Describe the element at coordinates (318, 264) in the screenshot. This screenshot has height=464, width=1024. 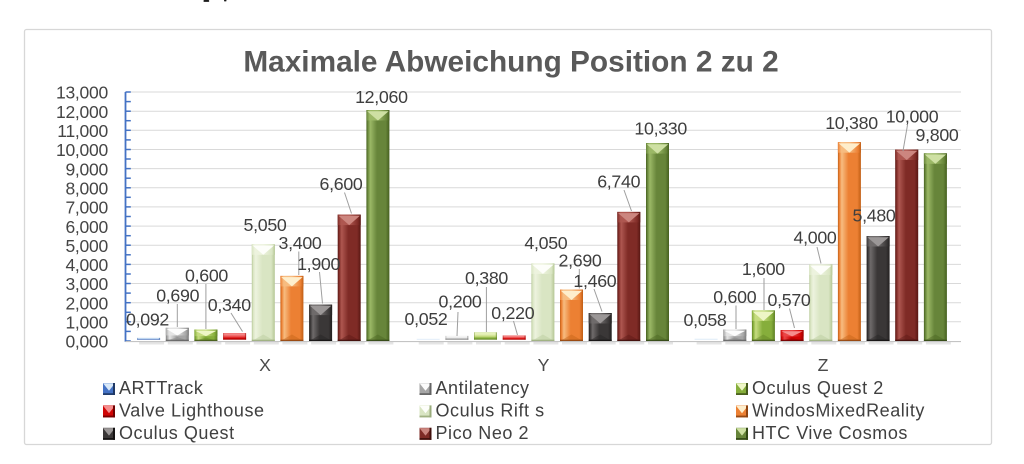
I see `svg-text: 1,900` at that location.